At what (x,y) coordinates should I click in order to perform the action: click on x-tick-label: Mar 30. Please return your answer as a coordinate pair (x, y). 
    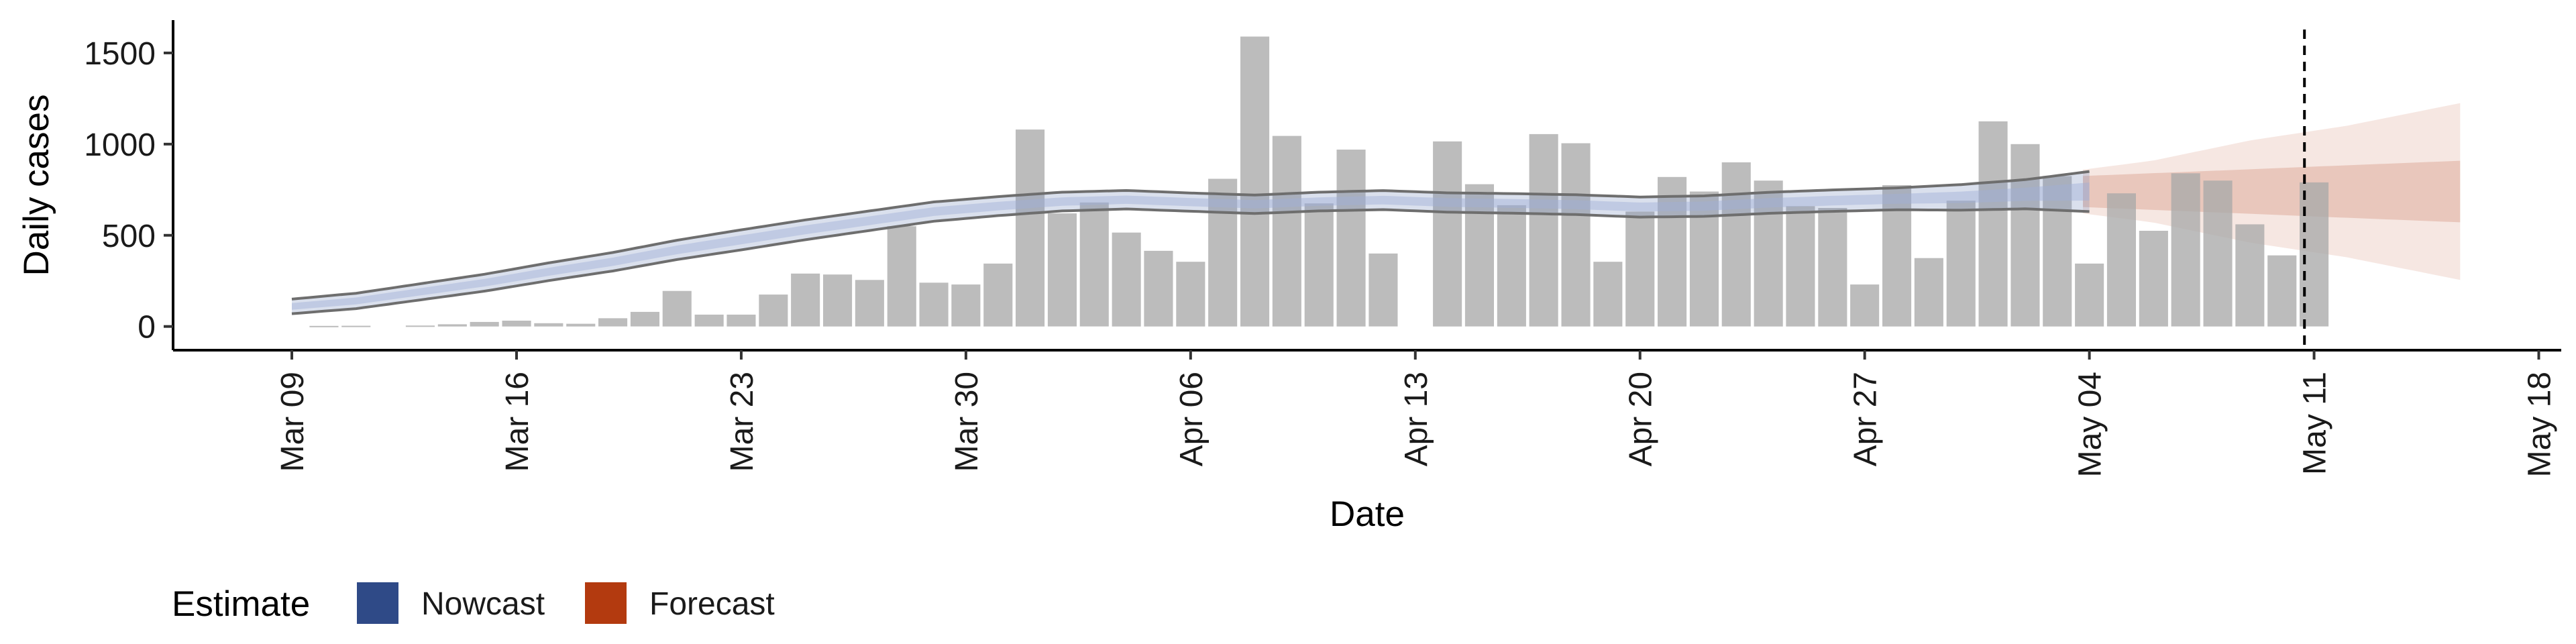
    Looking at the image, I should click on (967, 422).